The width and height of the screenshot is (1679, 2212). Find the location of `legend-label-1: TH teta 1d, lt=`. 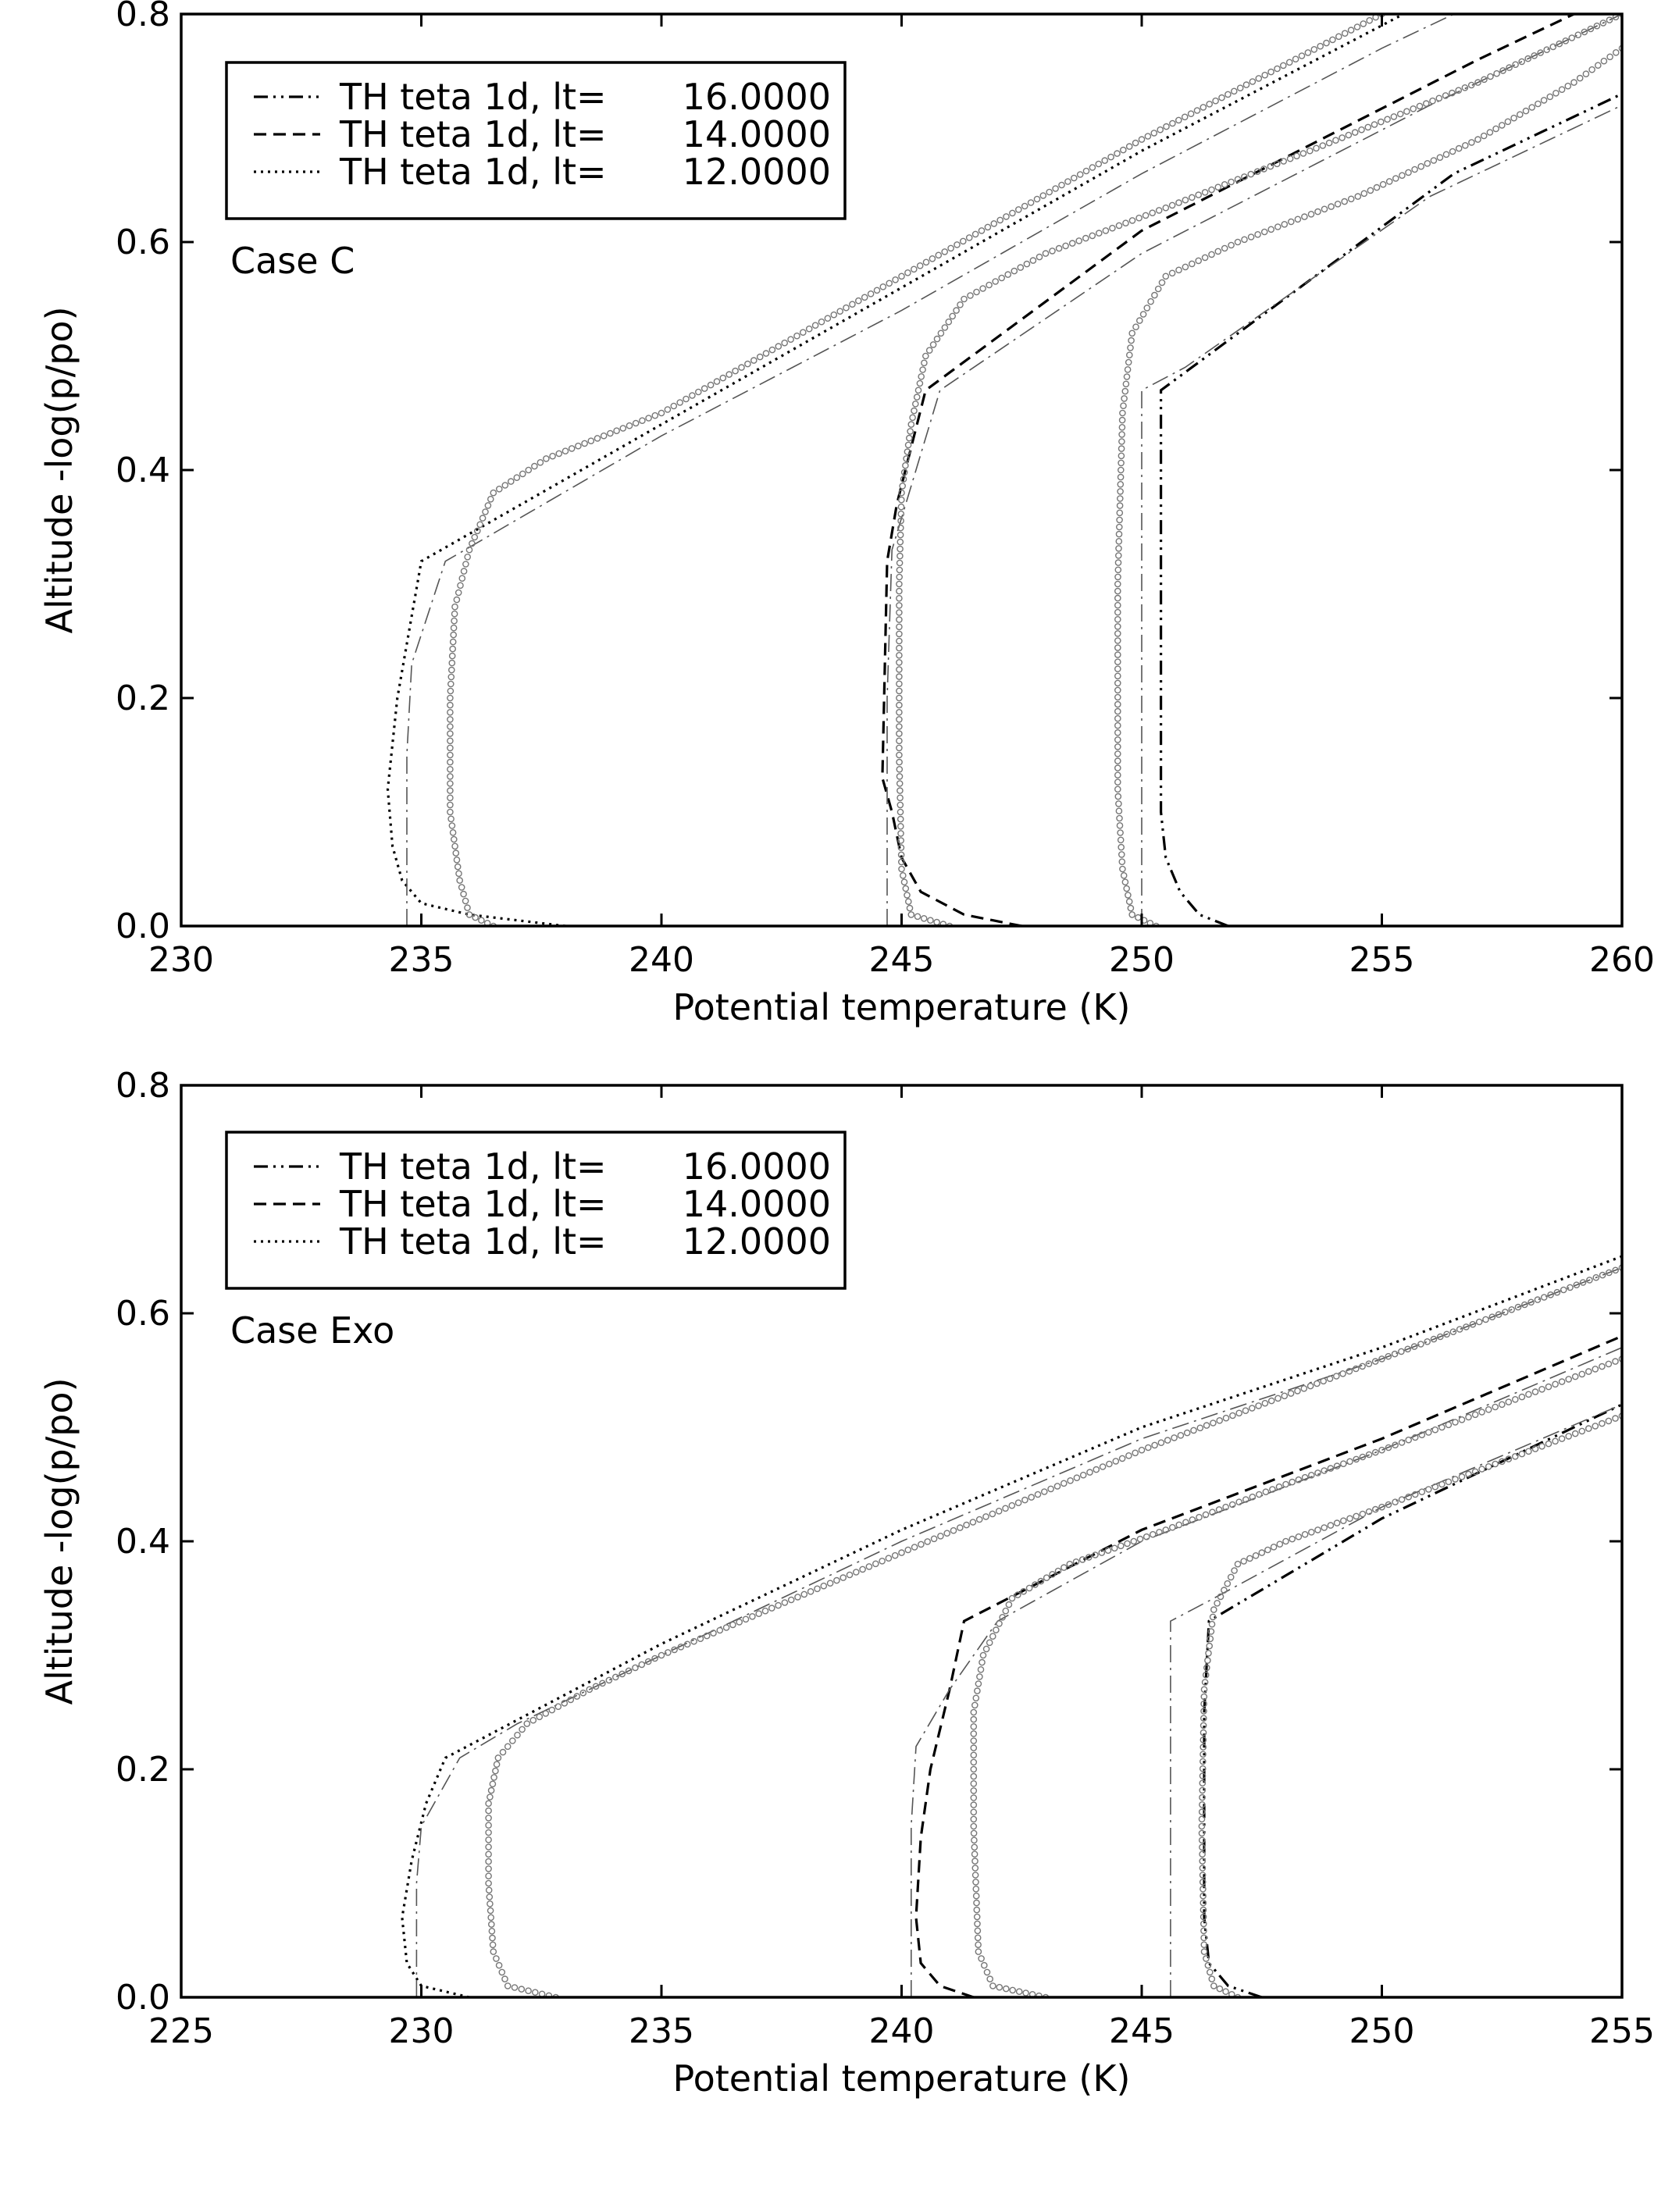

legend-label-1: TH teta 1d, lt= is located at coordinates (473, 134).